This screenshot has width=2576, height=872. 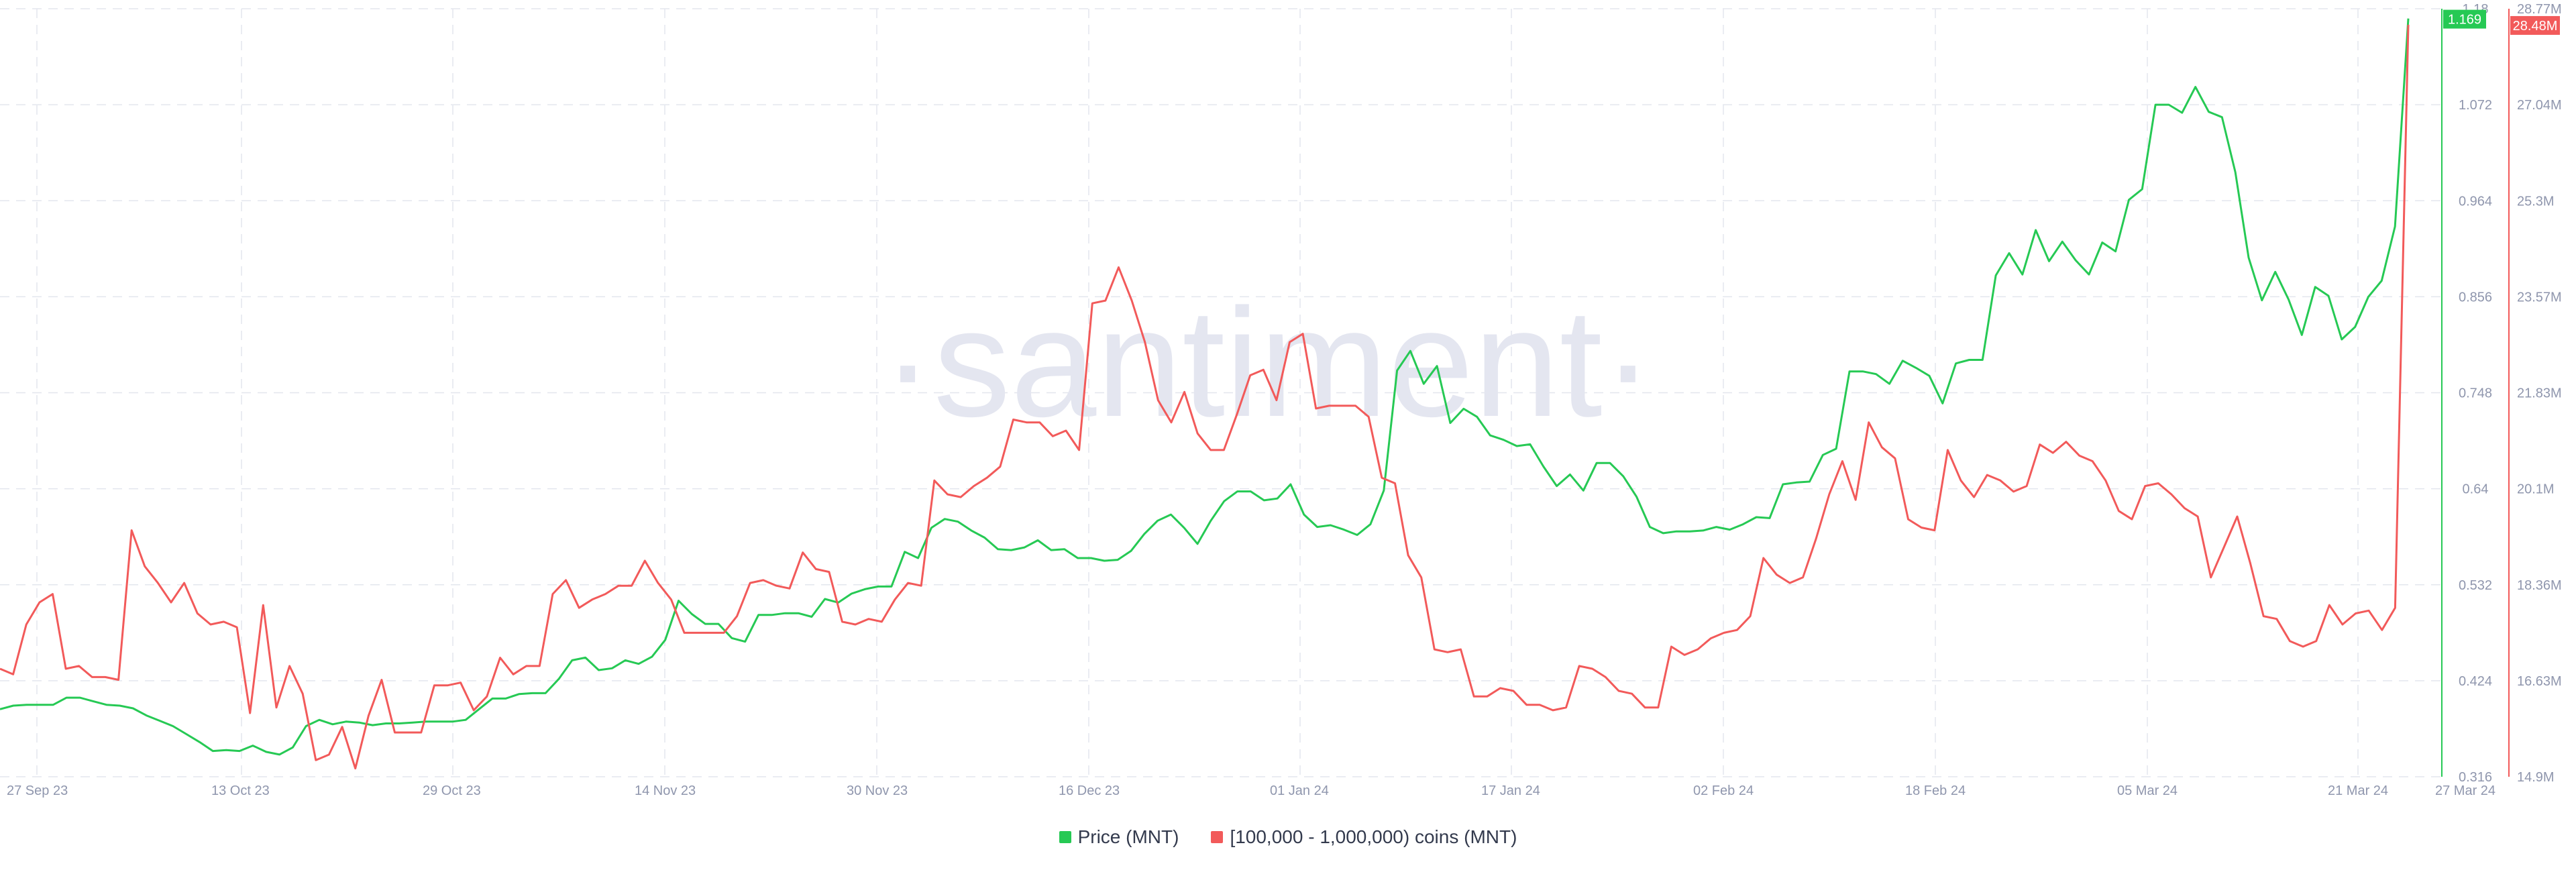 I want to click on right-tick-label: 25.3M, so click(x=2536, y=201).